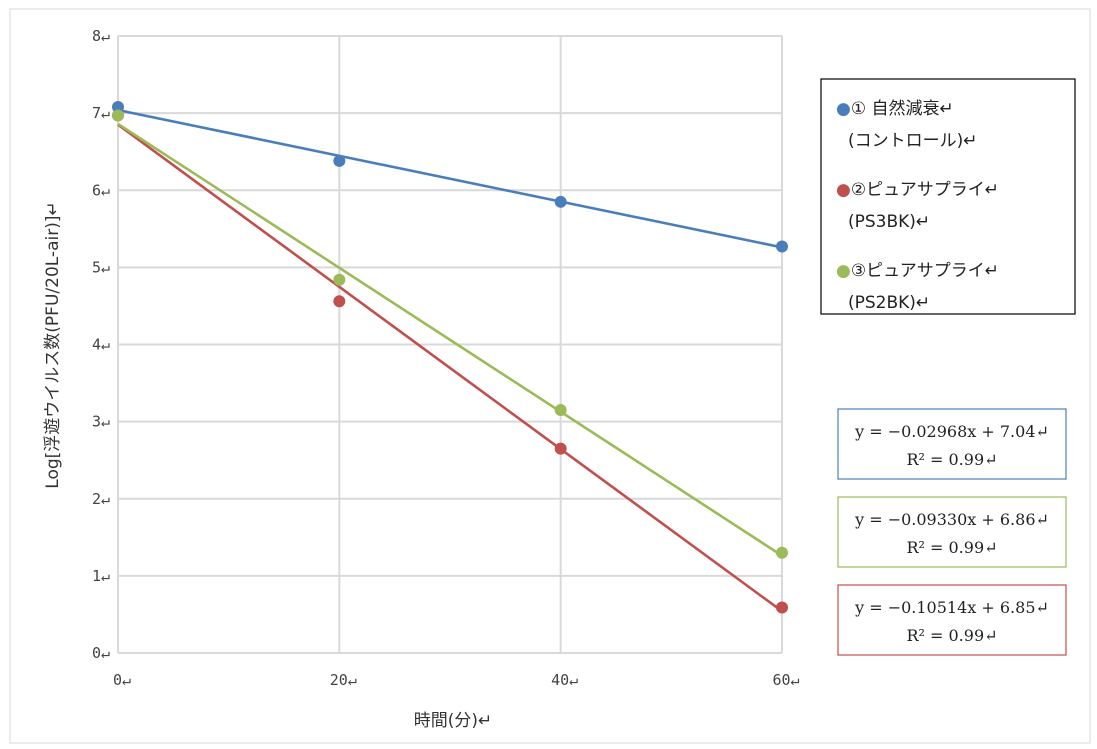 The image size is (1097, 749). I want to click on equation-text: y = −0.02968x + 7.04↵, so click(951, 431).